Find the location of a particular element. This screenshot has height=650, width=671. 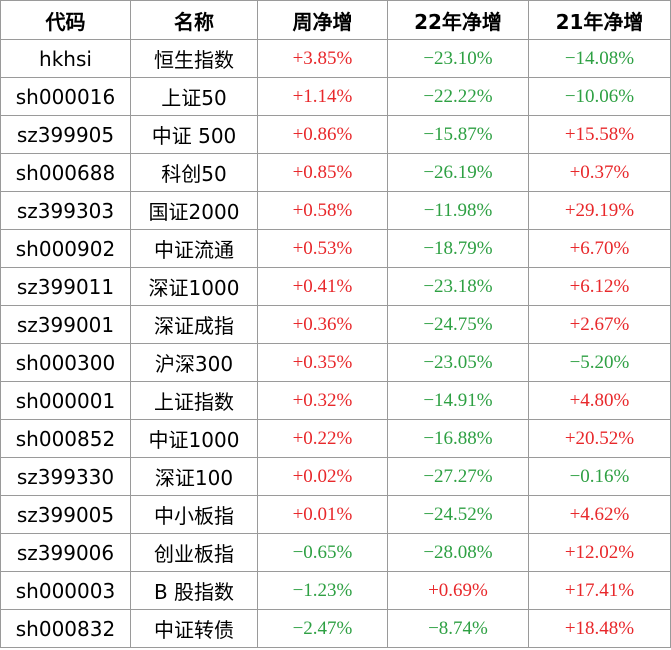

text-cell: 深证成指 is located at coordinates (194, 324).